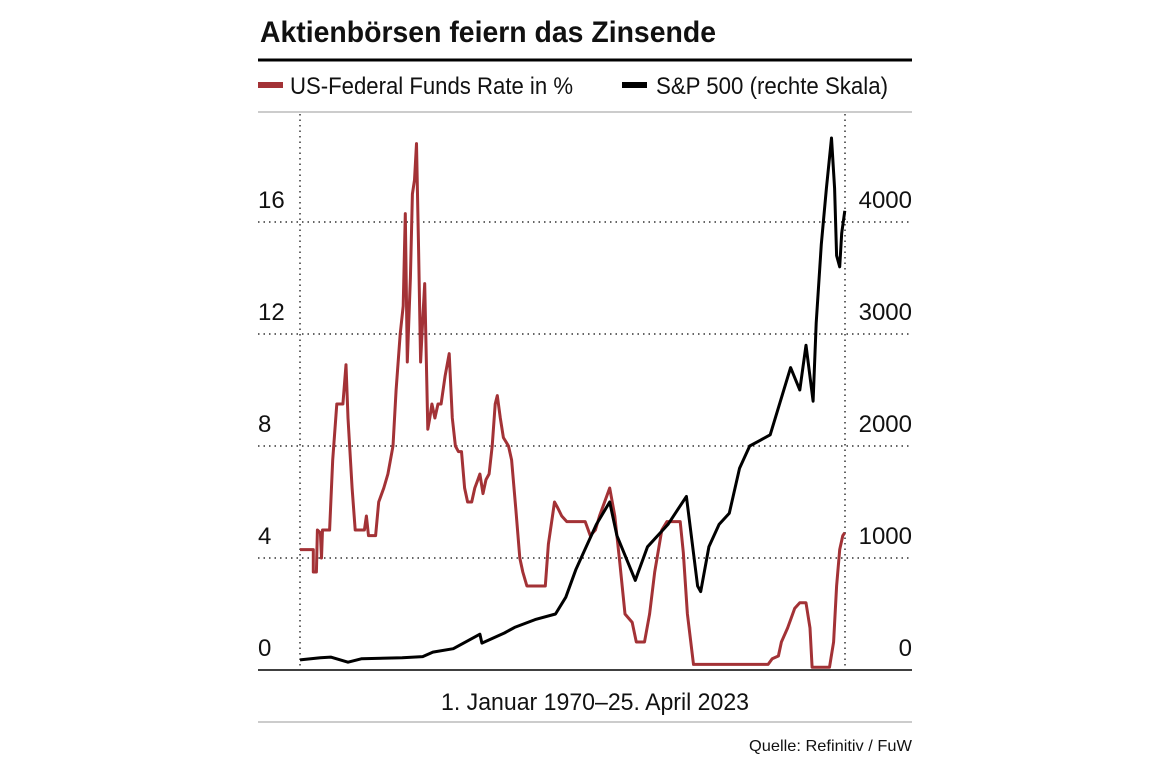  I want to click on y-tick-label: 8, so click(264, 424).